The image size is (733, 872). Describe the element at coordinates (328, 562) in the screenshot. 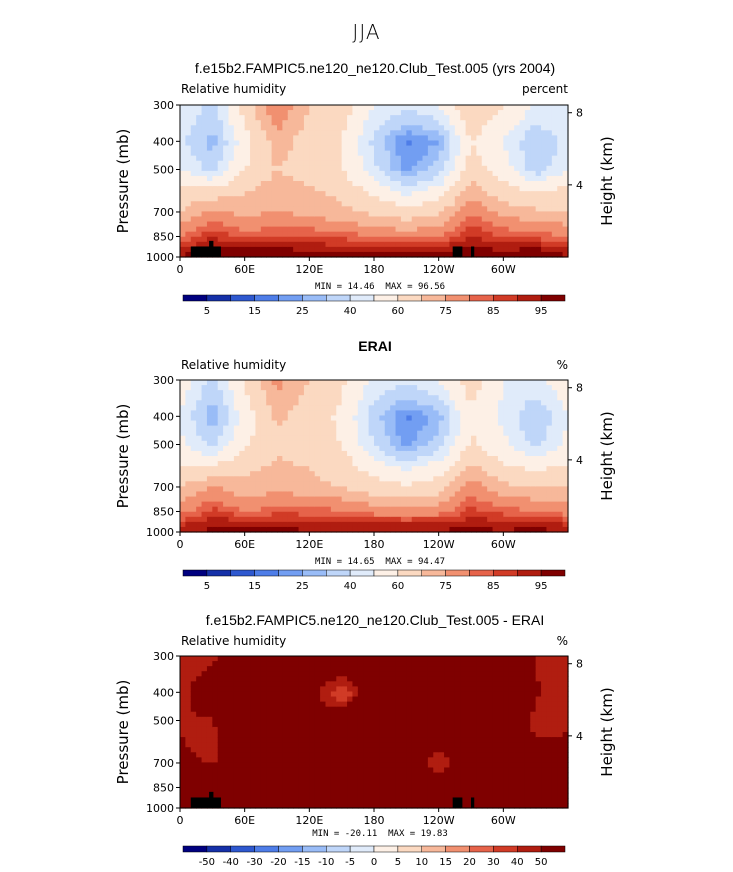

I see `panel-2-min-label: MIN =` at that location.